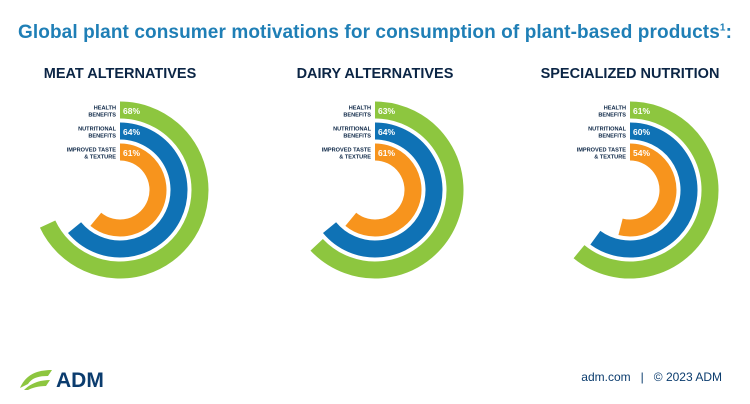  I want to click on footer-copyright: © 2023 ADM, so click(687, 377).